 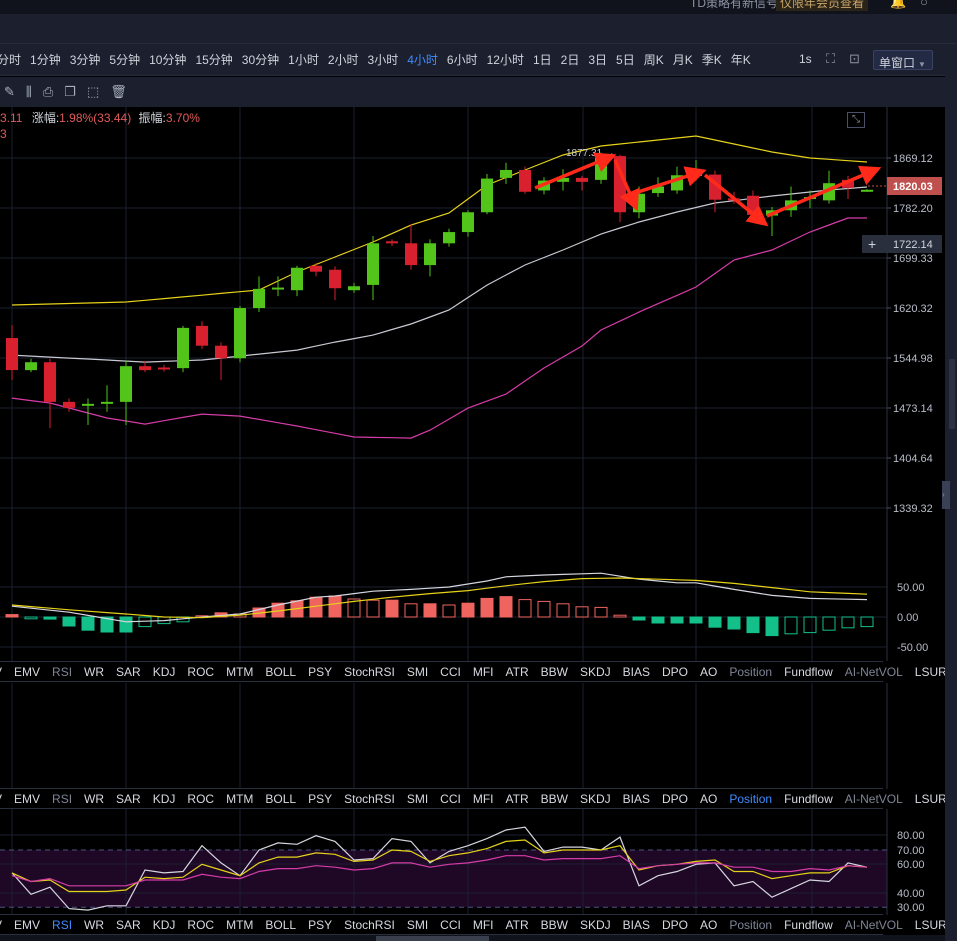 What do you see at coordinates (734, 5) in the screenshot?
I see `signal-text: TD策略有新信号` at bounding box center [734, 5].